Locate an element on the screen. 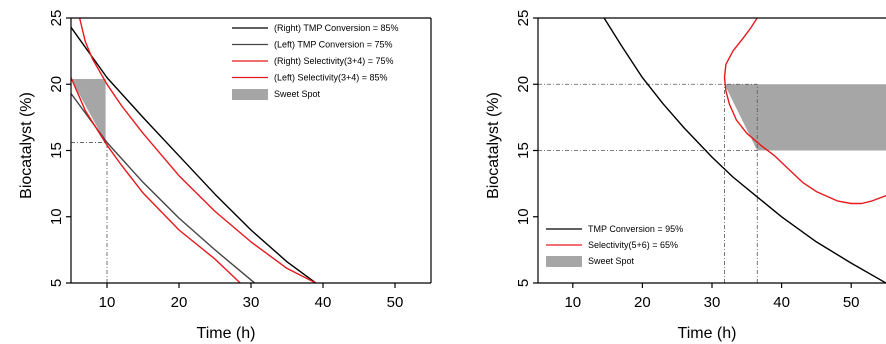 The width and height of the screenshot is (886, 344). legend-label: (Left) Selectivity(3+4) = 85% is located at coordinates (331, 78).